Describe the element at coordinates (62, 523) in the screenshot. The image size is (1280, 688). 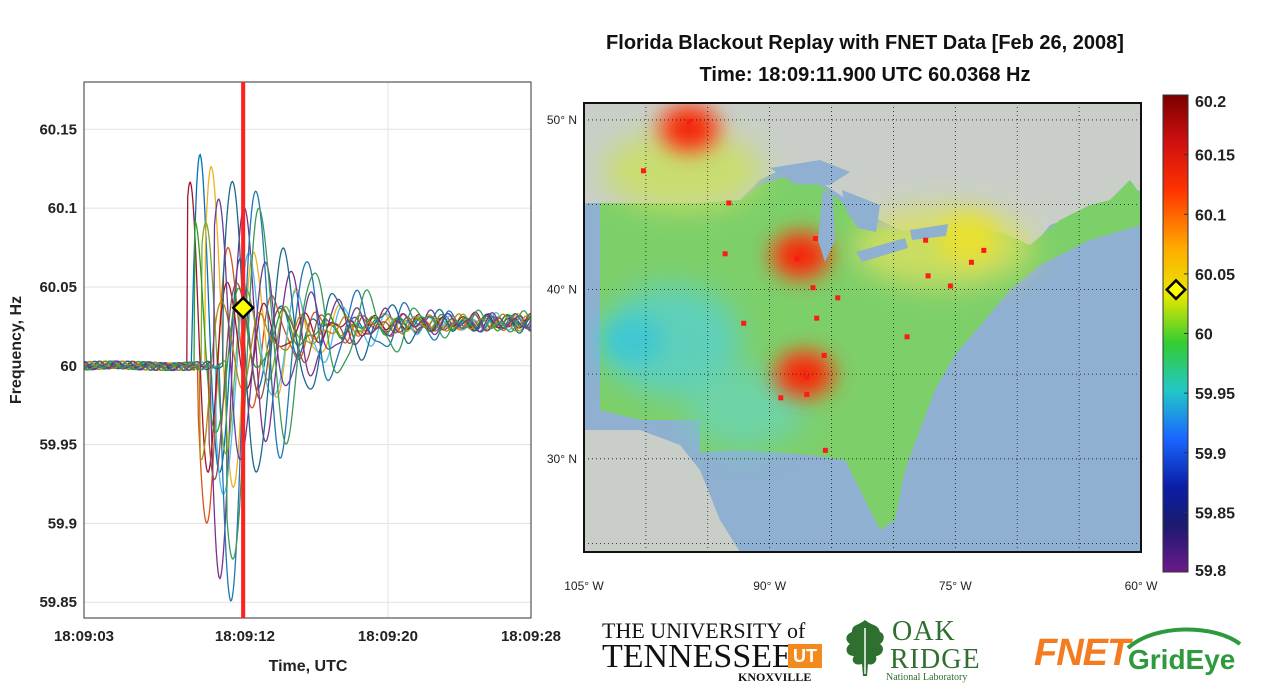
I see `y-tick-label: 59.9` at that location.